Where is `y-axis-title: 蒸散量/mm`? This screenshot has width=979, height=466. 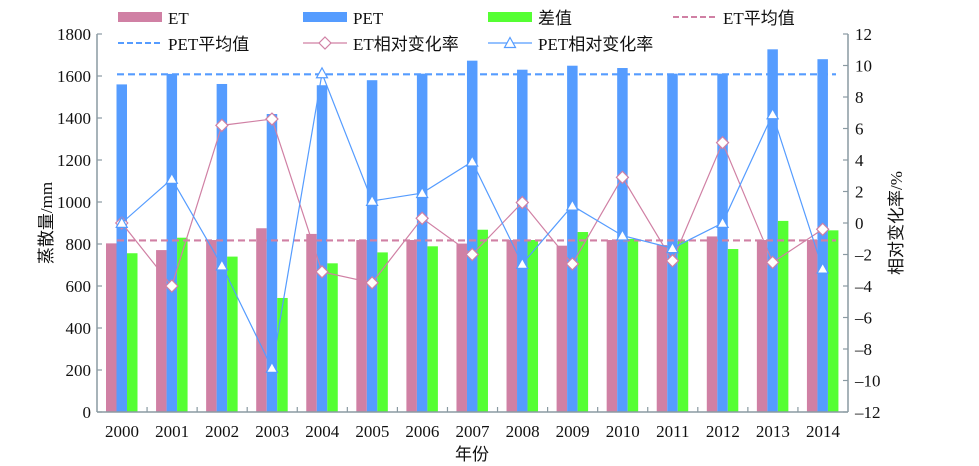
y-axis-title: 蒸散量/mm is located at coordinates (46, 223).